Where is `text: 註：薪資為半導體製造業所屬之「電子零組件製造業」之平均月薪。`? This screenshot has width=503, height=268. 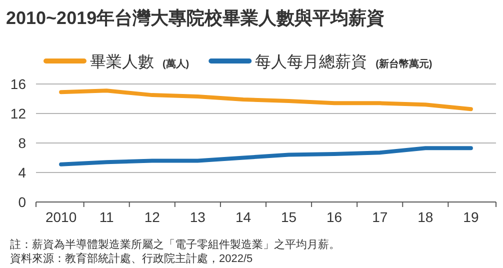
text: 註：薪資為半導體製造業所屬之「電子零組件製造業」之平均月薪。 is located at coordinates (175, 244).